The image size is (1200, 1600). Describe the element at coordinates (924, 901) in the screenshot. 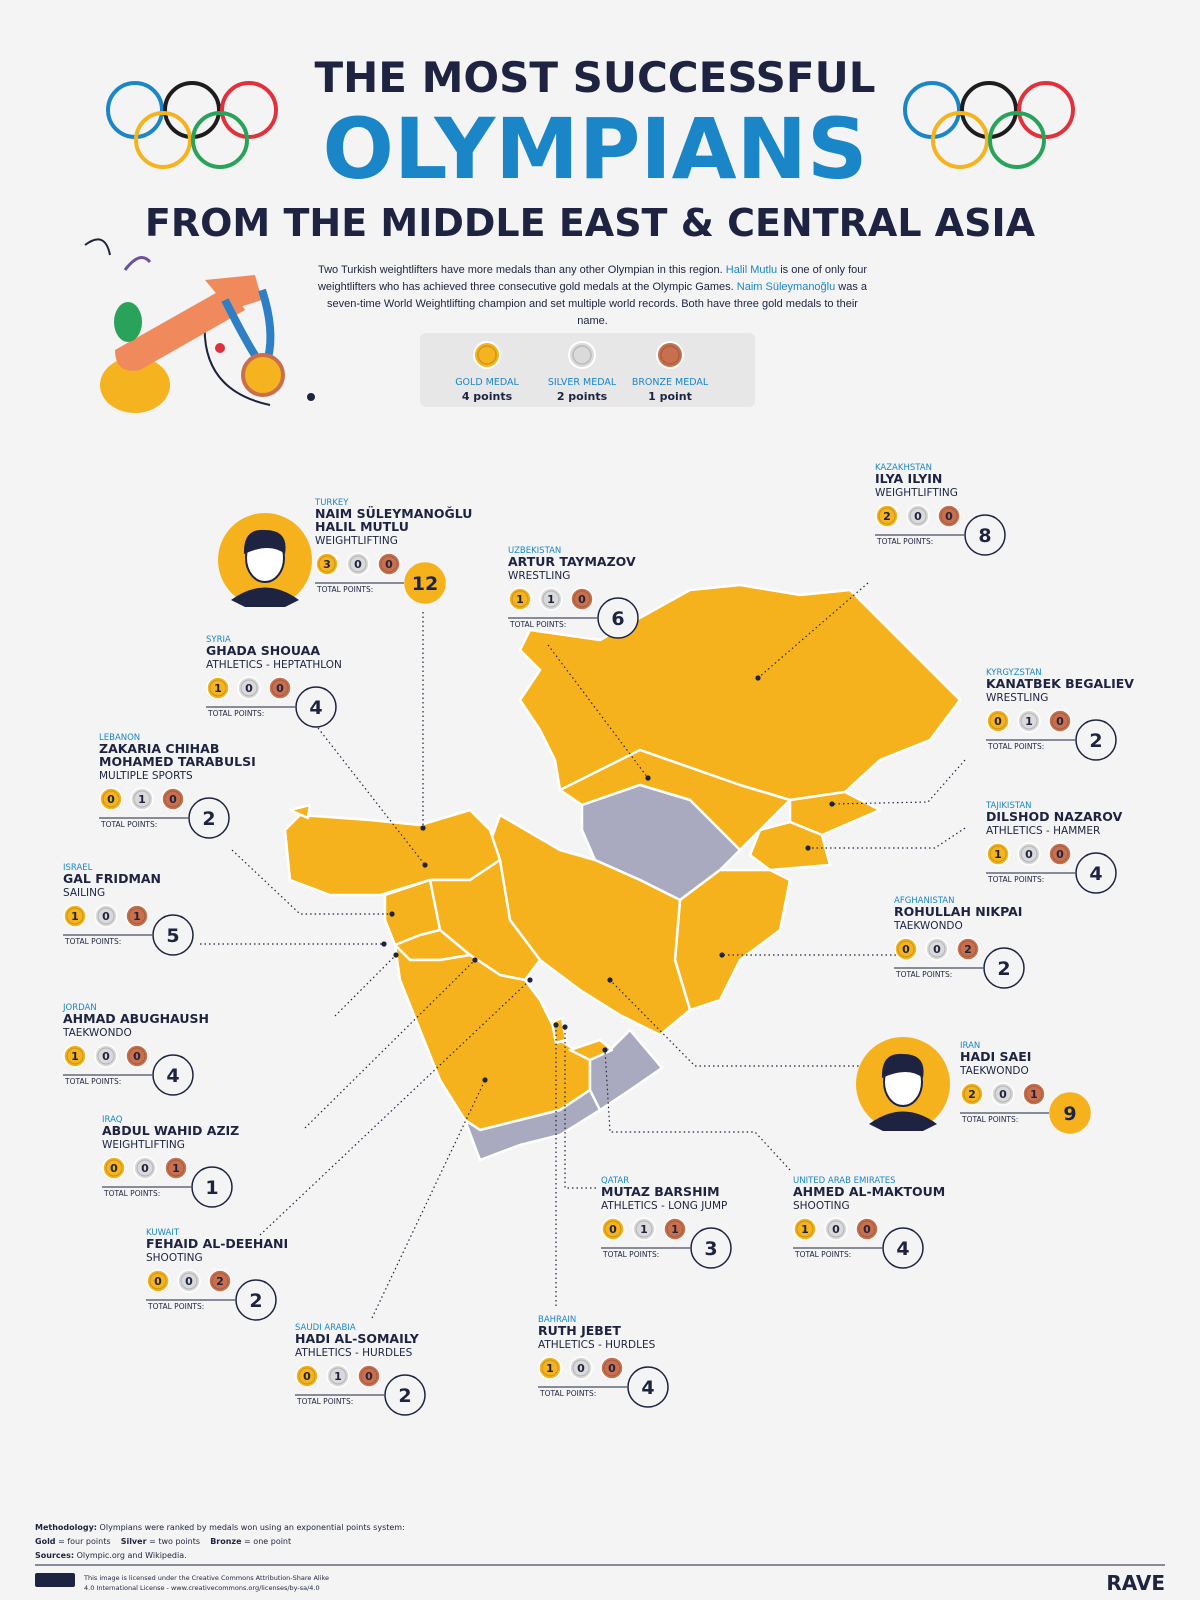

I see `country-label: AFGHANISTAN` at that location.